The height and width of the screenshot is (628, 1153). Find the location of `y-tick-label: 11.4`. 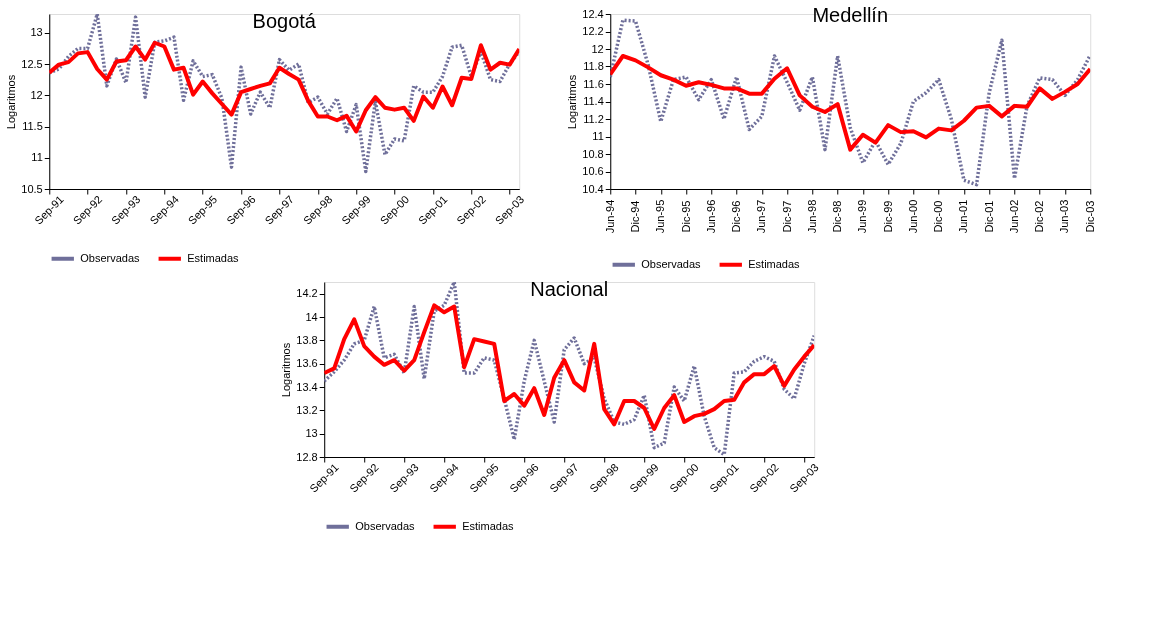

y-tick-label: 11.4 is located at coordinates (593, 101).